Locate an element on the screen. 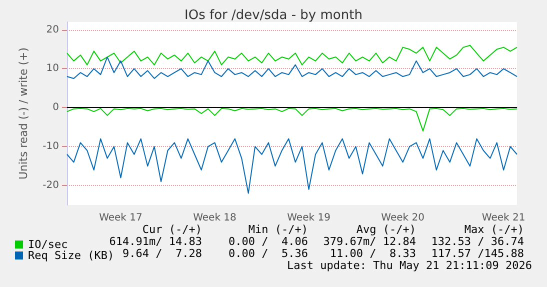 Image resolution: width=547 pixels, height=287 pixels. text: 117.57 /145.88 is located at coordinates (477, 253).